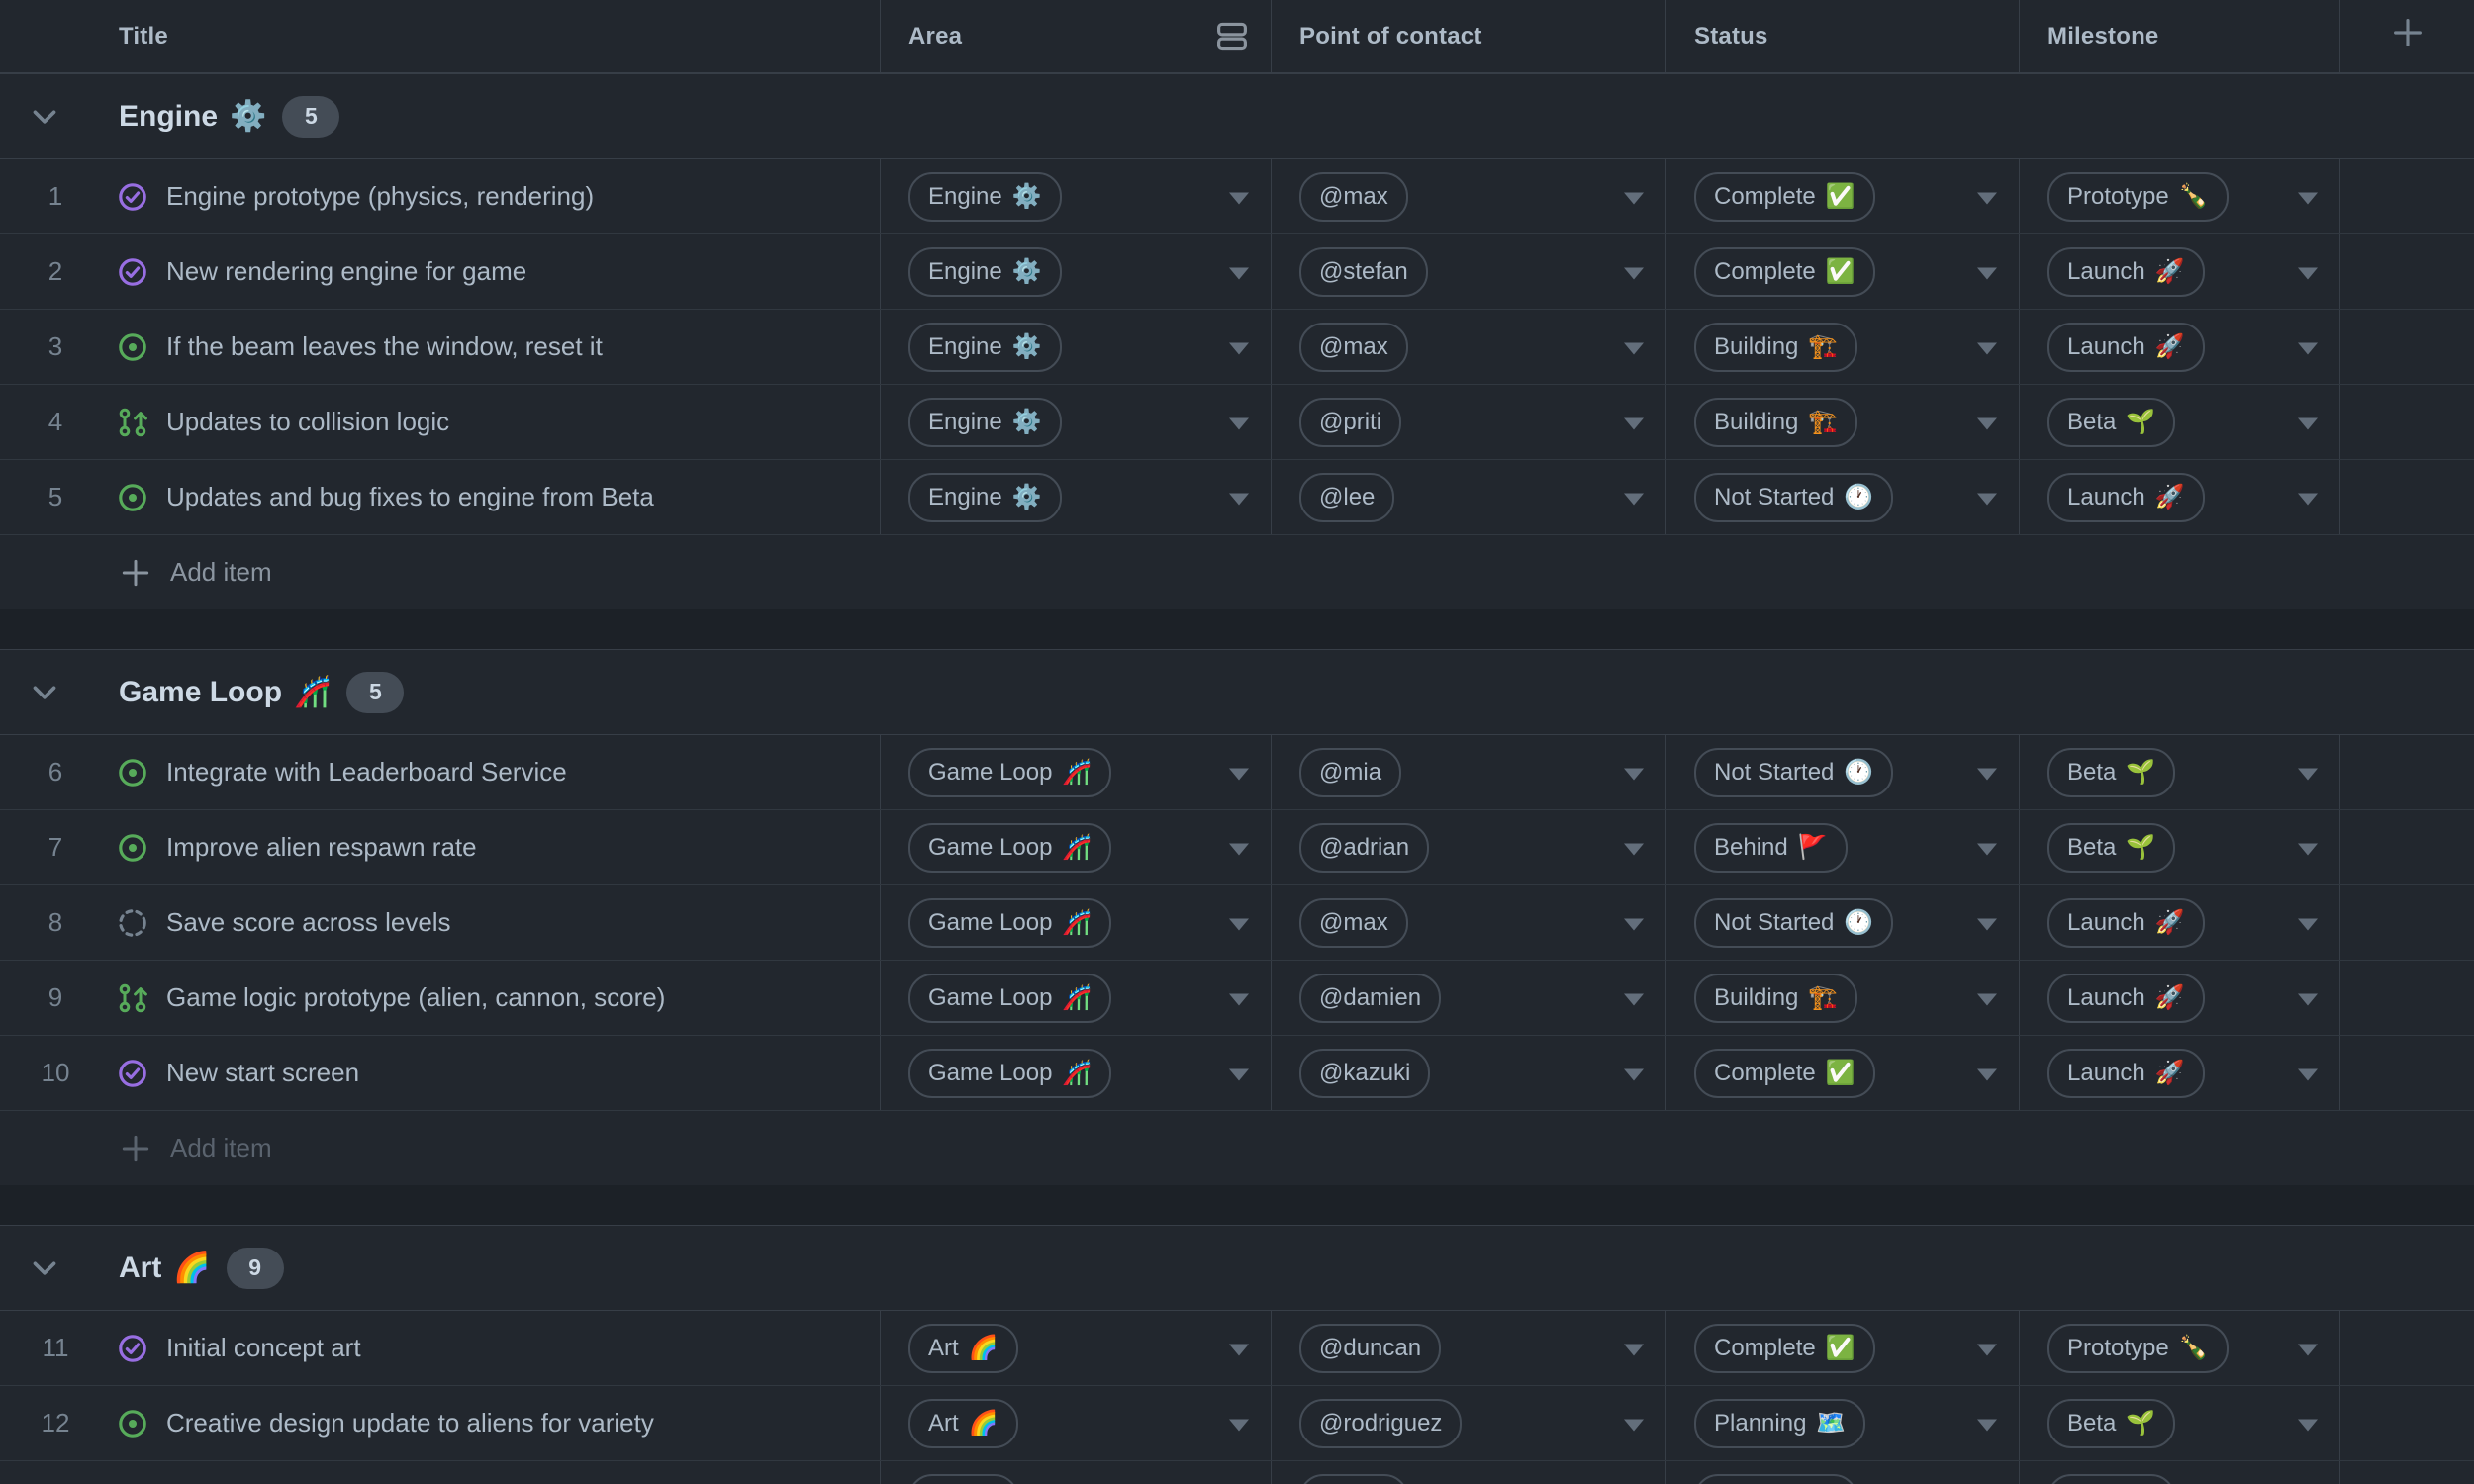 The height and width of the screenshot is (1484, 2474). I want to click on column-header-area: Area, so click(1076, 36).